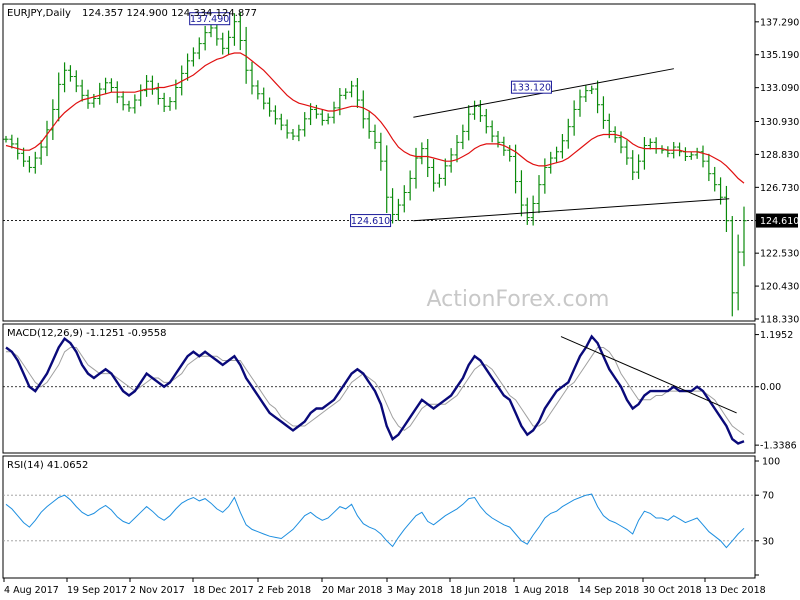 The height and width of the screenshot is (600, 800). I want to click on rsi-label: RSI(14) 41.0652, so click(47, 465).